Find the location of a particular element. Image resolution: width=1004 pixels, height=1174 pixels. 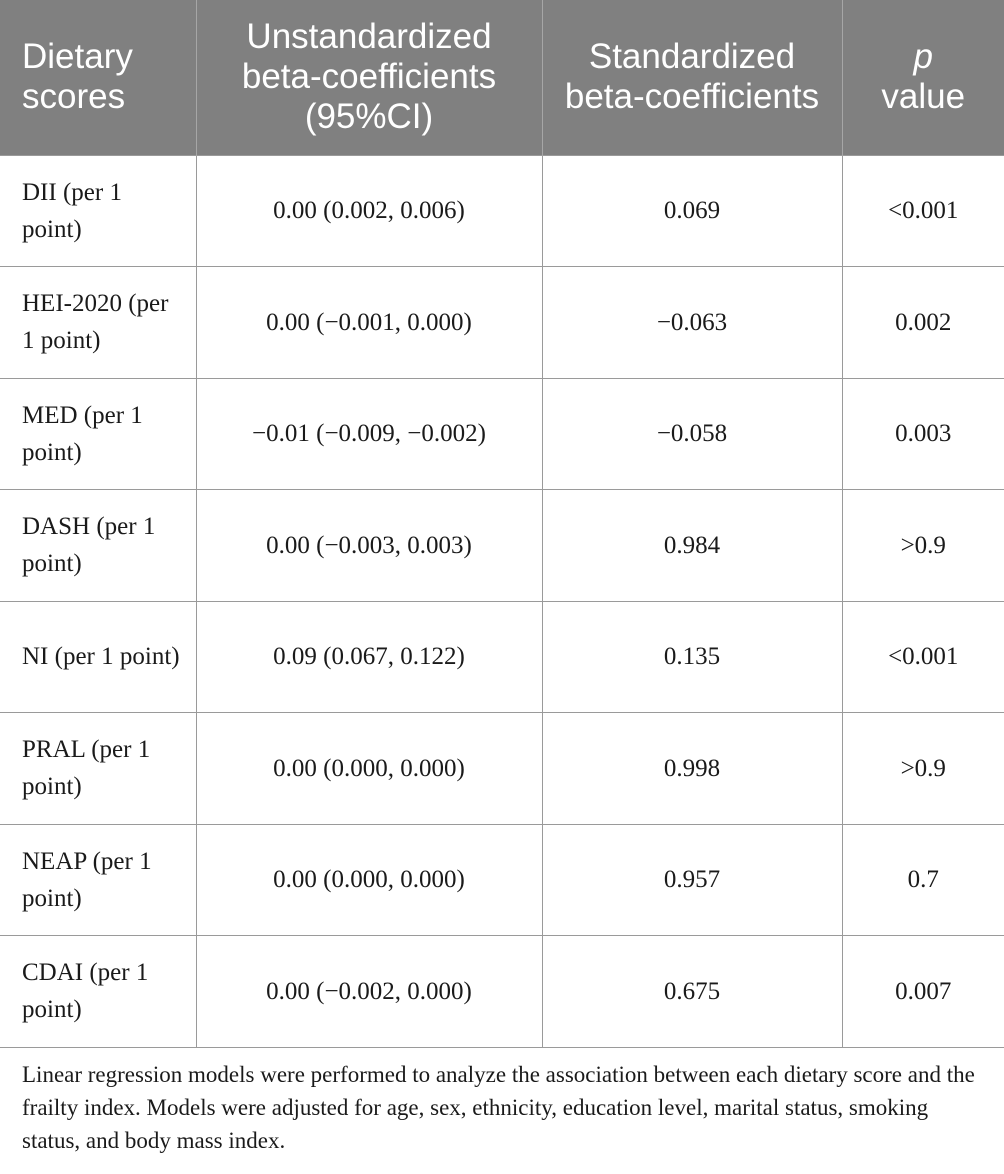

table-cell: 0.09 (0.067, 0.122) is located at coordinates (369, 656).